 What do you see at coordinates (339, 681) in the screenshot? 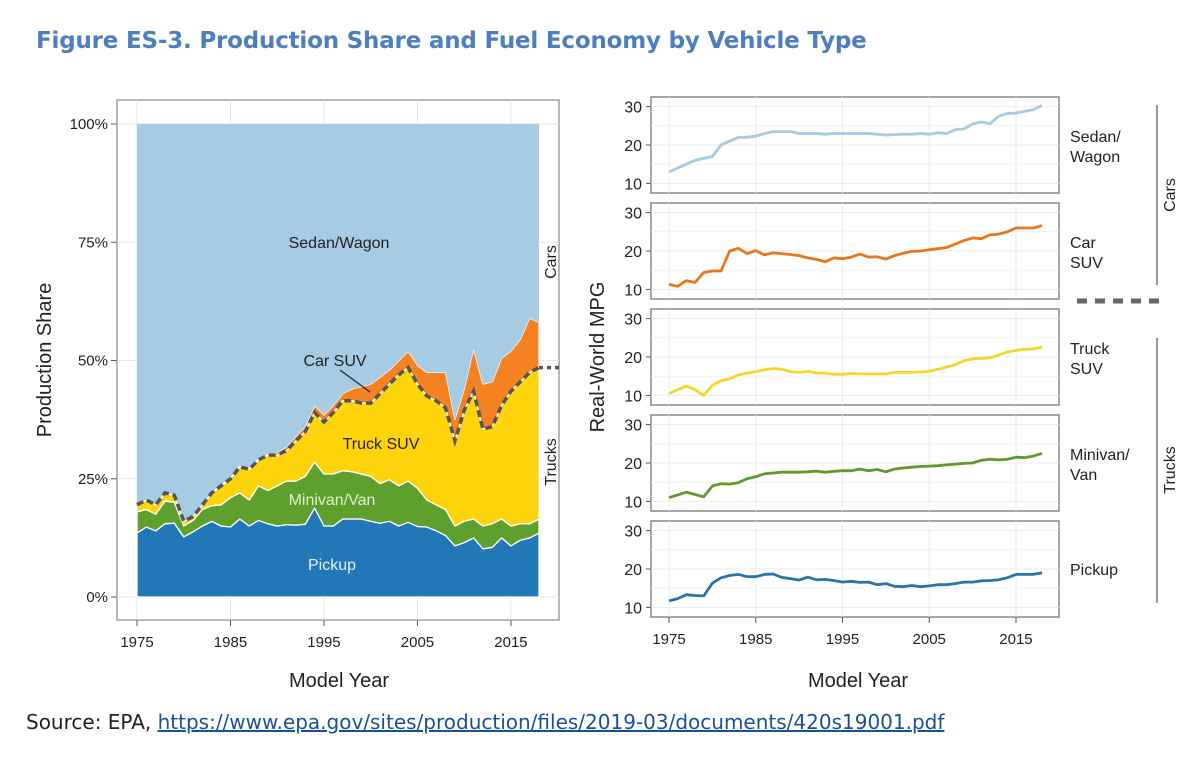
I see `left-x-axis-label: Model Year` at bounding box center [339, 681].